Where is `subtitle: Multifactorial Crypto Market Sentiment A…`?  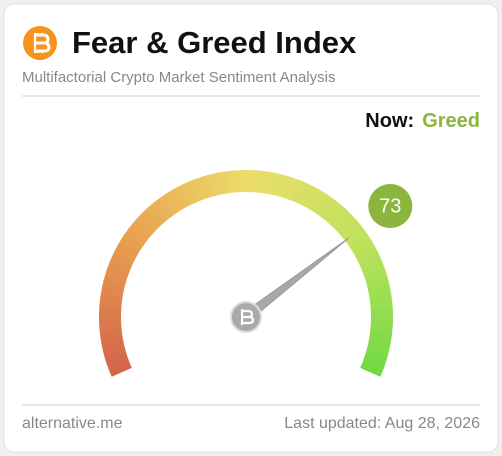
subtitle: Multifactorial Crypto Market Sentiment A… is located at coordinates (178, 77).